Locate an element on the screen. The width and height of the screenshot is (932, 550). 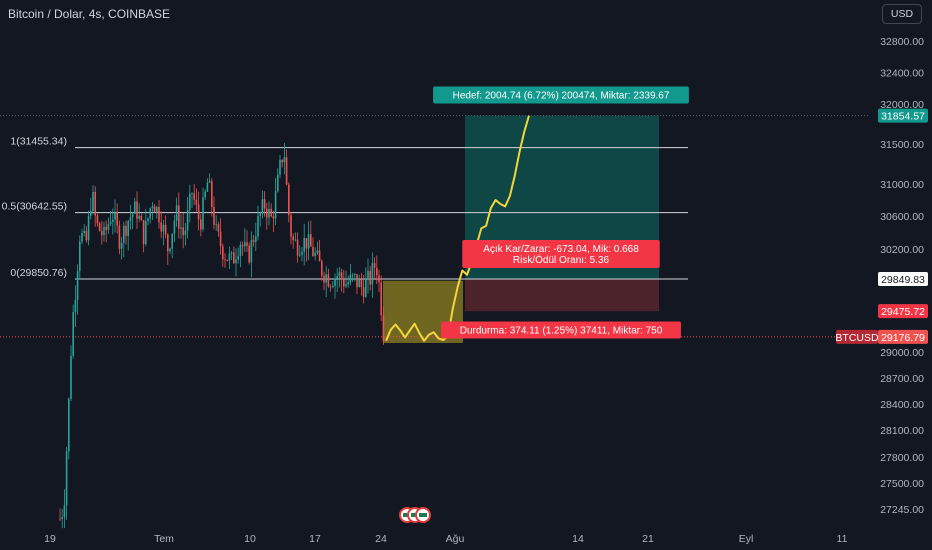
price-badge-entry is located at coordinates (903, 279).